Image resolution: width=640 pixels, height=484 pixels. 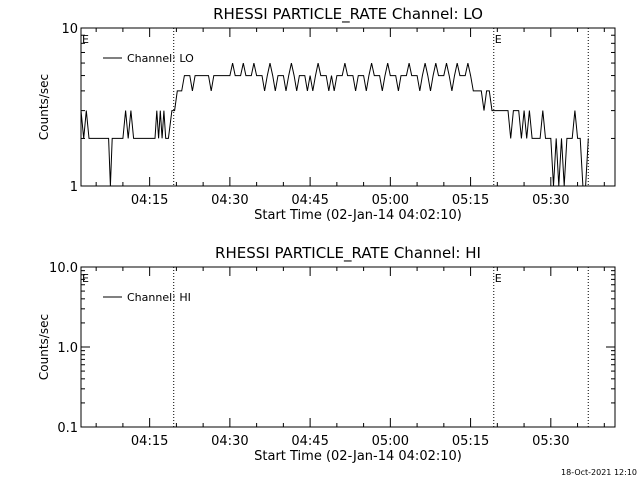 What do you see at coordinates (69, 29) in the screenshot?
I see `chart-0-y-tick-label: 10` at bounding box center [69, 29].